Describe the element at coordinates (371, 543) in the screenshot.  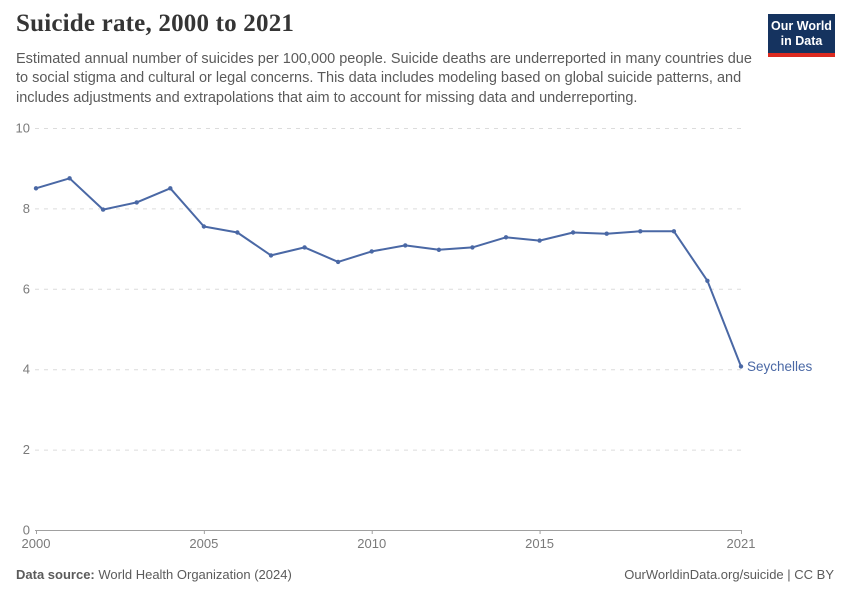
I see `x-tick-label-2010: 2010` at that location.